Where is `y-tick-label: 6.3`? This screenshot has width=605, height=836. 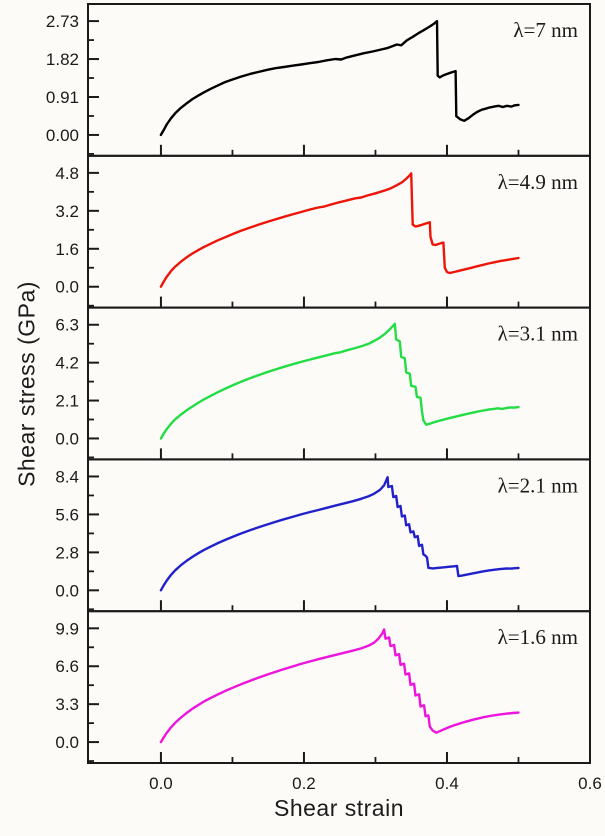 y-tick-label: 6.3 is located at coordinates (67, 325).